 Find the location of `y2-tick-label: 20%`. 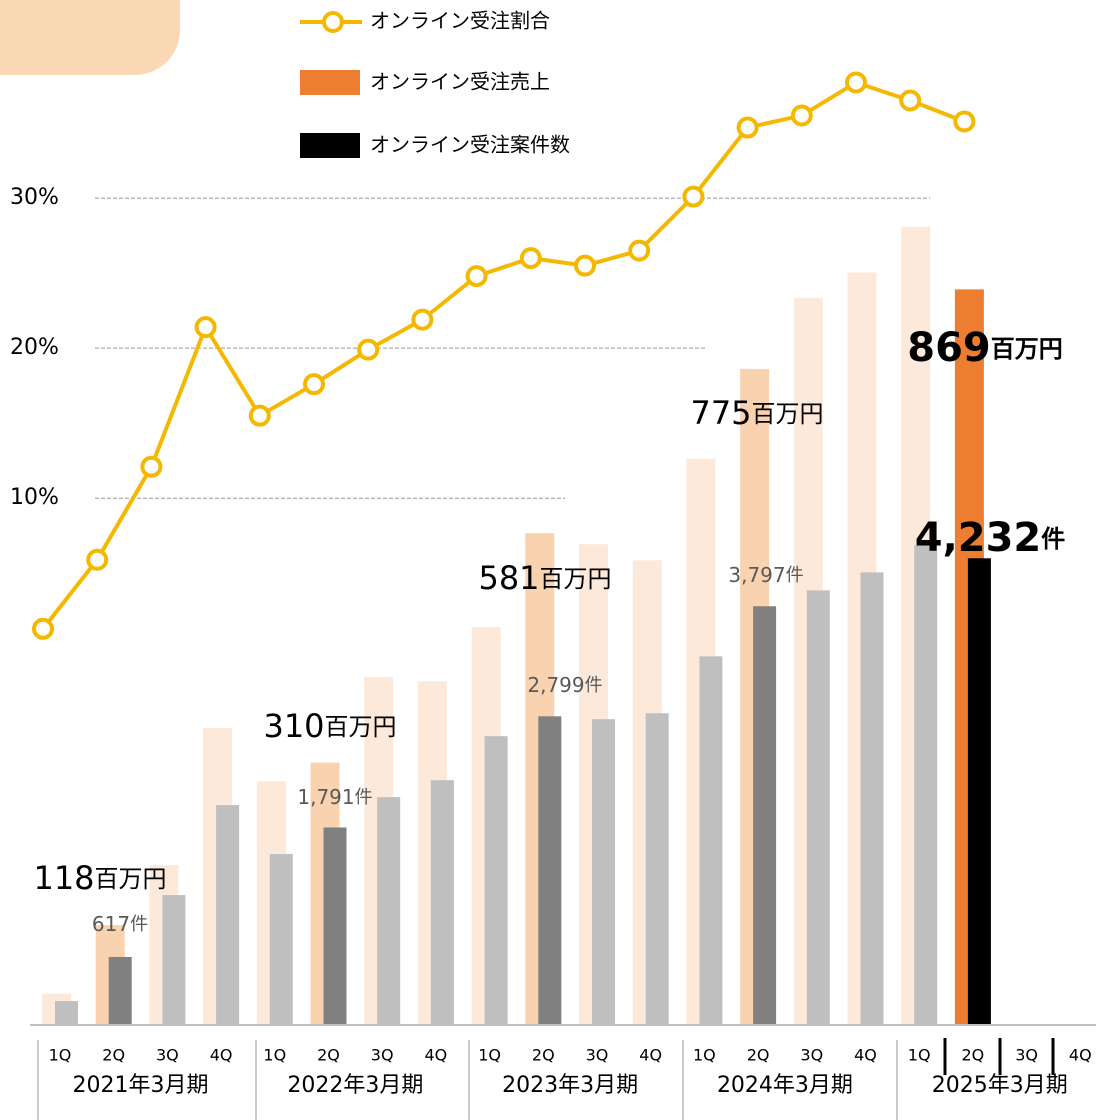

y2-tick-label: 20% is located at coordinates (34, 347).